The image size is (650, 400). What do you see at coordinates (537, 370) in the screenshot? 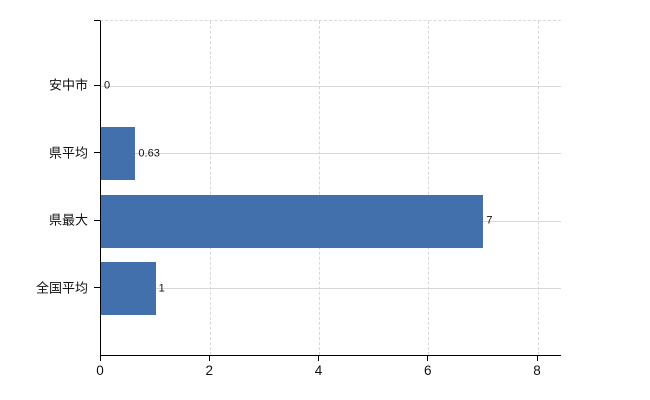
I see `x-tick-label: 8` at bounding box center [537, 370].